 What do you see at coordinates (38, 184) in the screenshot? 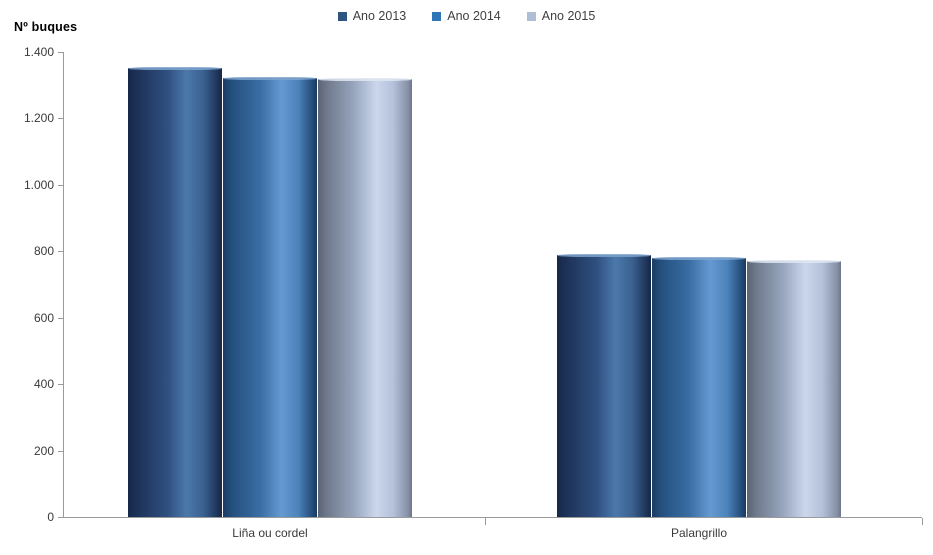
I see `y-axis-tick-label: 1.000` at bounding box center [38, 184].